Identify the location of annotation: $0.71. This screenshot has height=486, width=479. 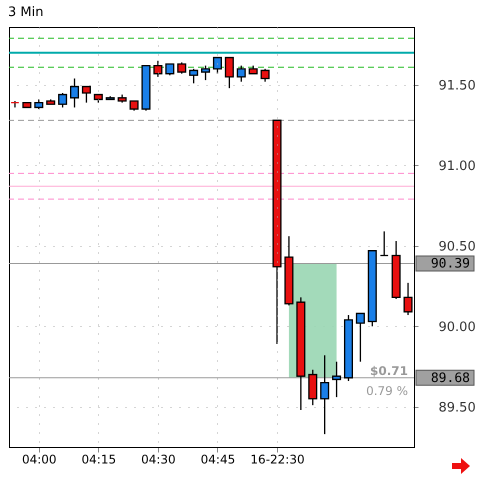
(389, 371).